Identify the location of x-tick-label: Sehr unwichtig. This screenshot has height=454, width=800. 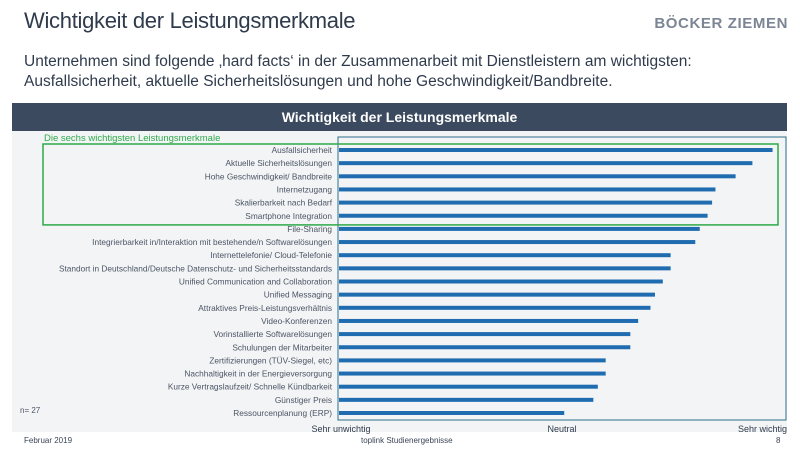
(340, 429).